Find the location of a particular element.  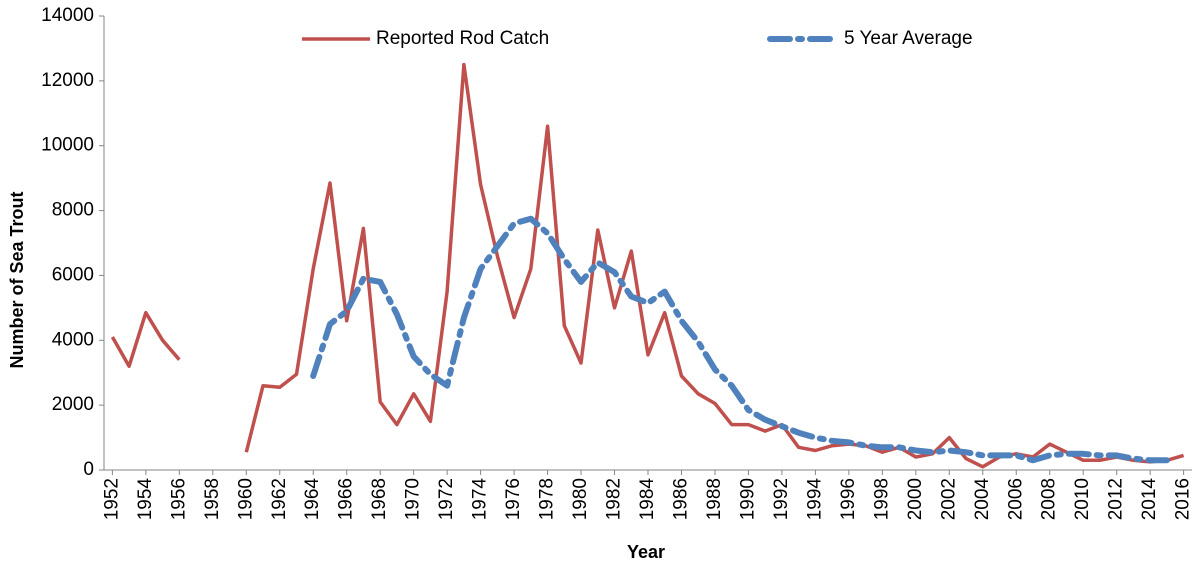

x-axis-label: Year is located at coordinates (646, 552).